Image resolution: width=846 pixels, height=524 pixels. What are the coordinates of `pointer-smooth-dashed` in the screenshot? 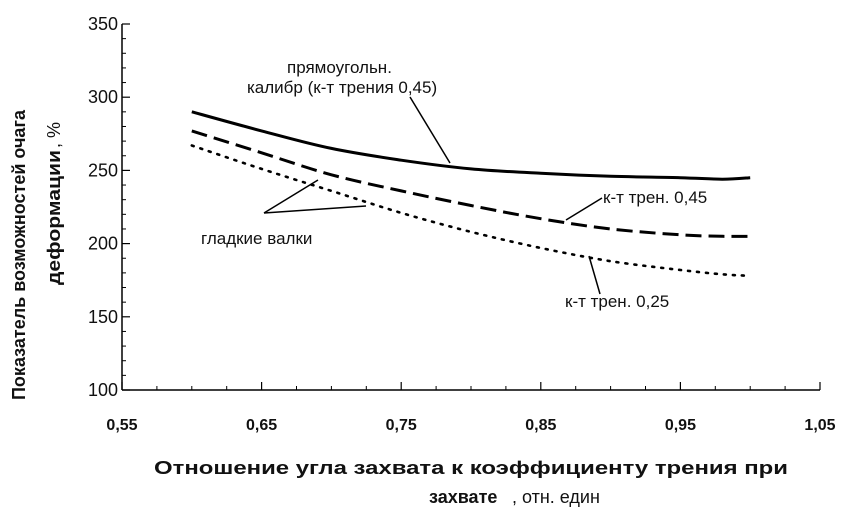 It's located at (291, 196).